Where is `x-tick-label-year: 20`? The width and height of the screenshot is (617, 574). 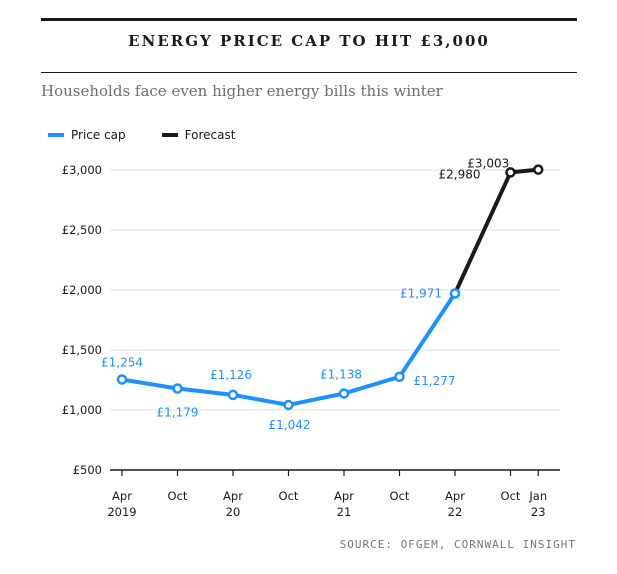
x-tick-label-year: 20 is located at coordinates (233, 512).